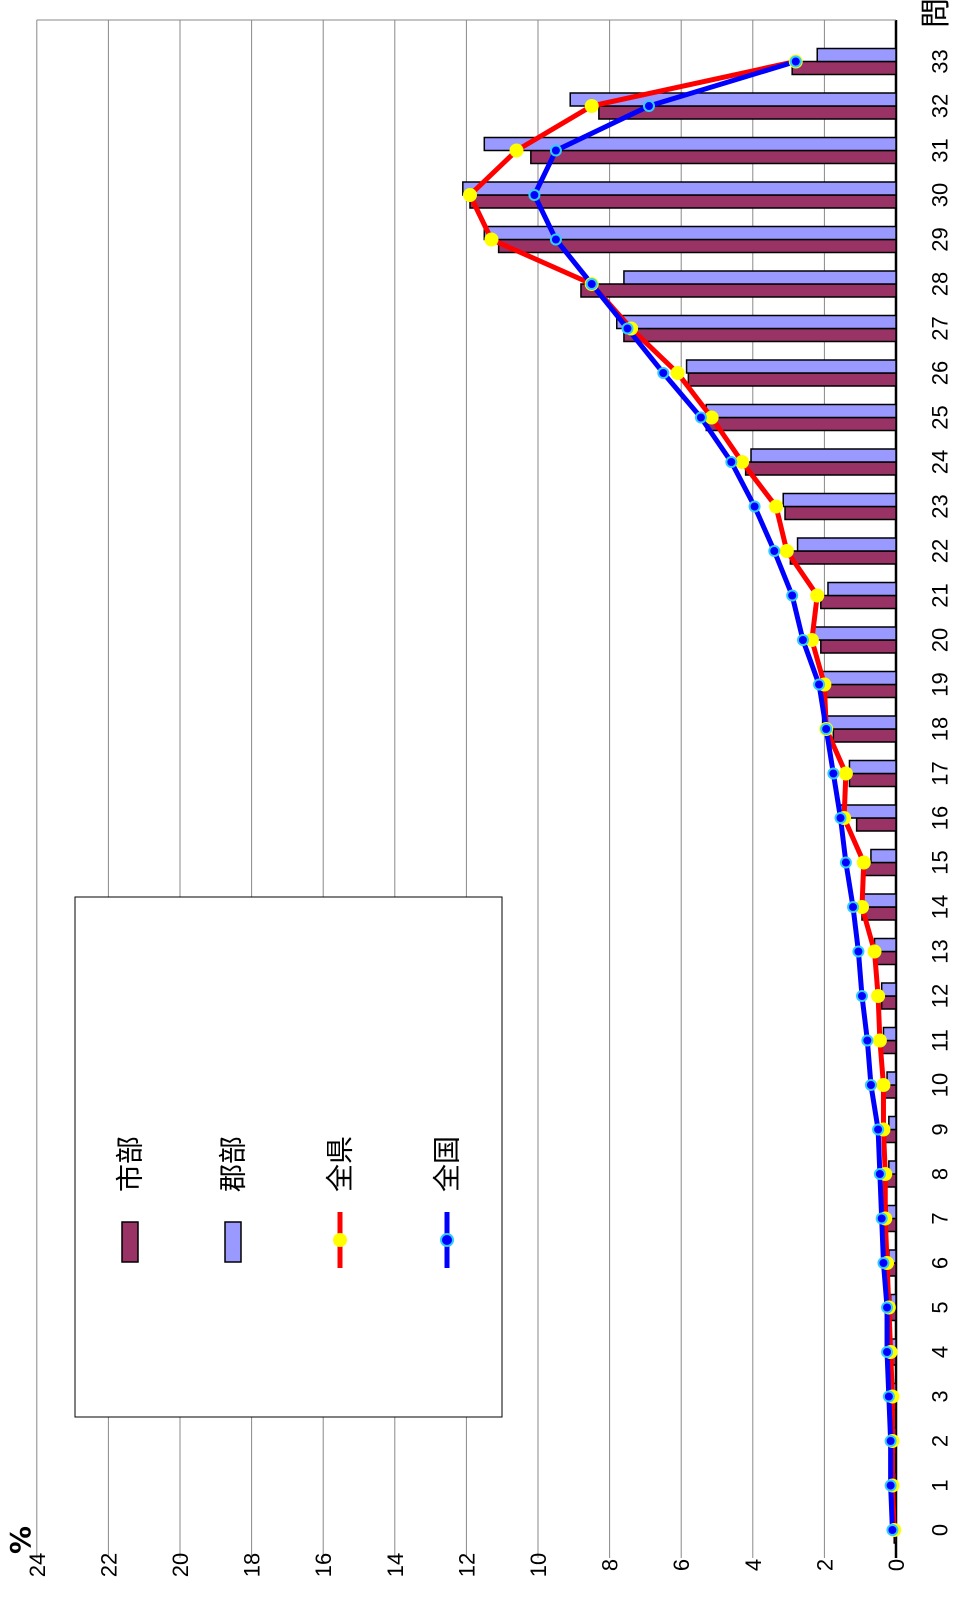  Describe the element at coordinates (940, 1218) in the screenshot. I see `category-tick-label: 7` at that location.